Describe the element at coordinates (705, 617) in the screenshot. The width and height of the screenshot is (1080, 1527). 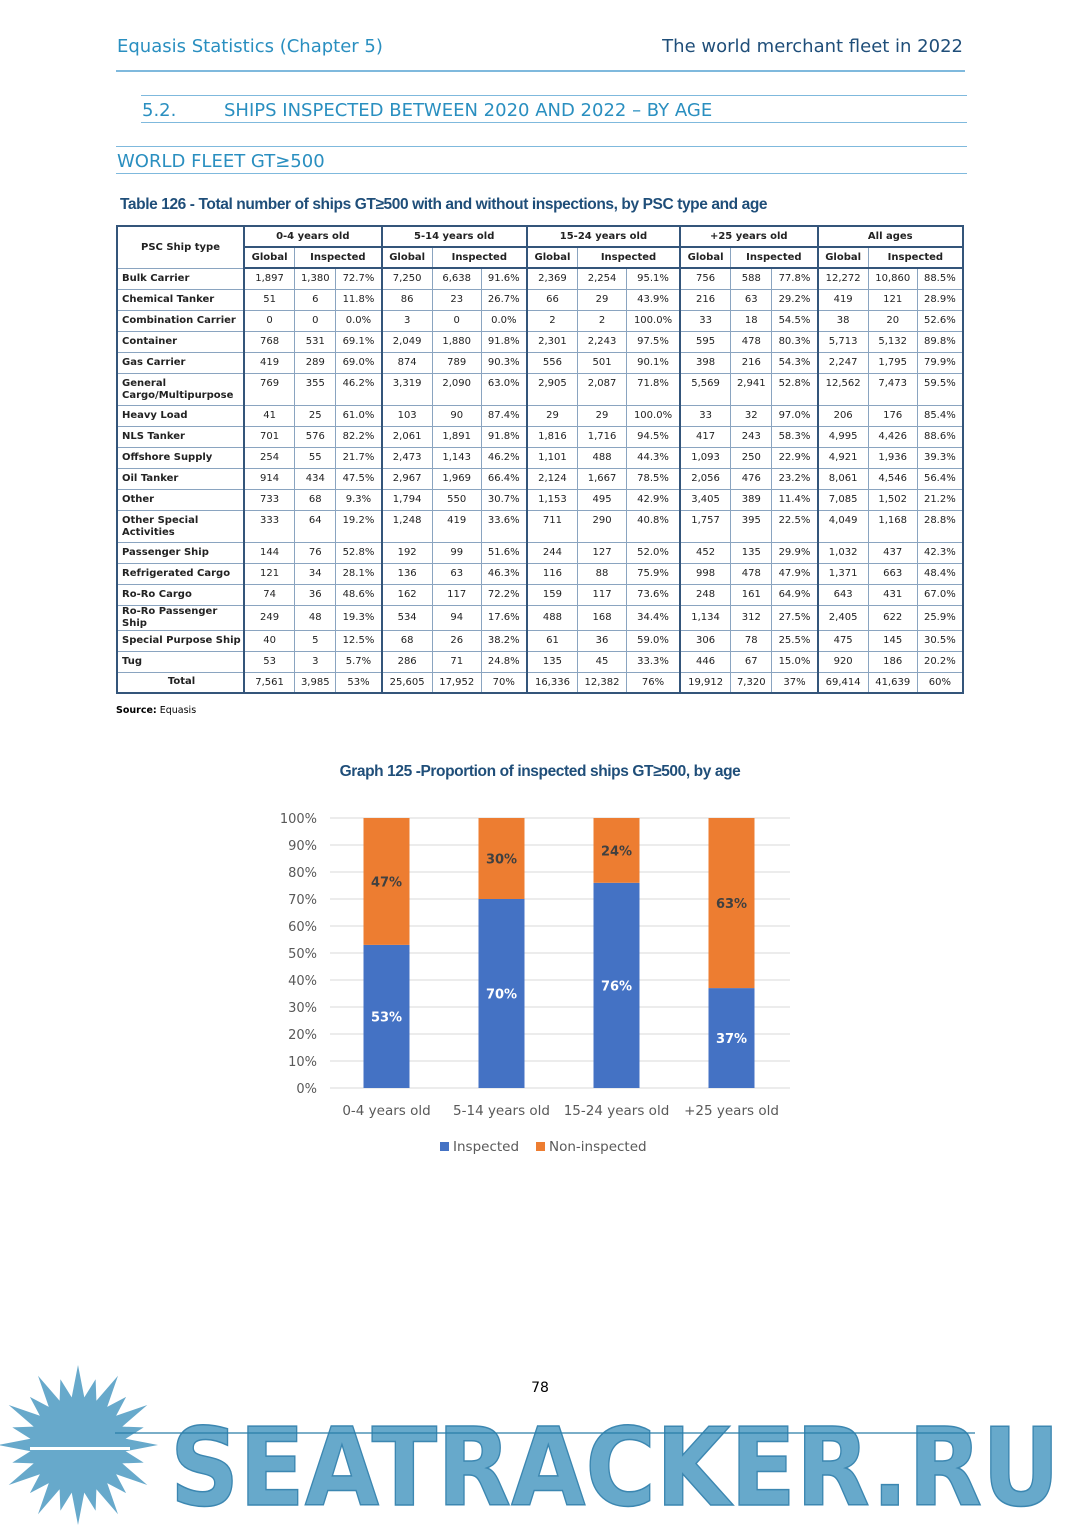
I see `cell: 1,134` at that location.